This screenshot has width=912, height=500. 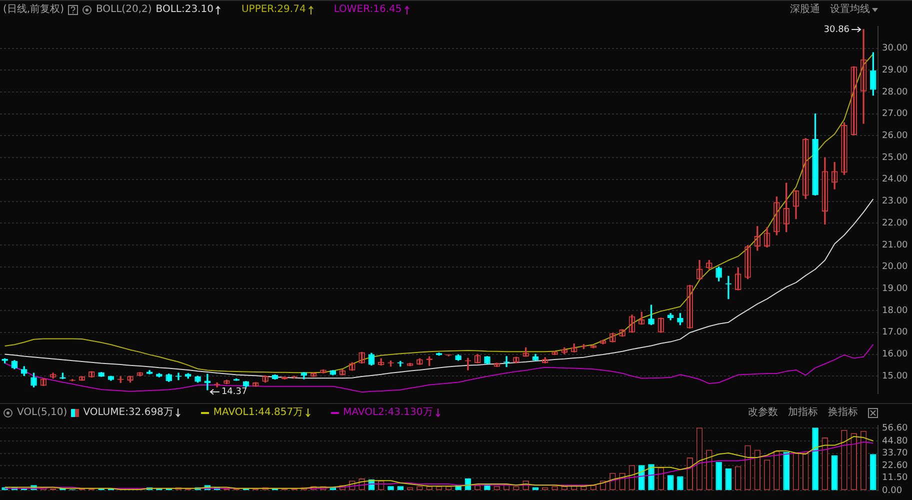 I want to click on legend-label: VOLUME:32.698万, so click(x=128, y=413).